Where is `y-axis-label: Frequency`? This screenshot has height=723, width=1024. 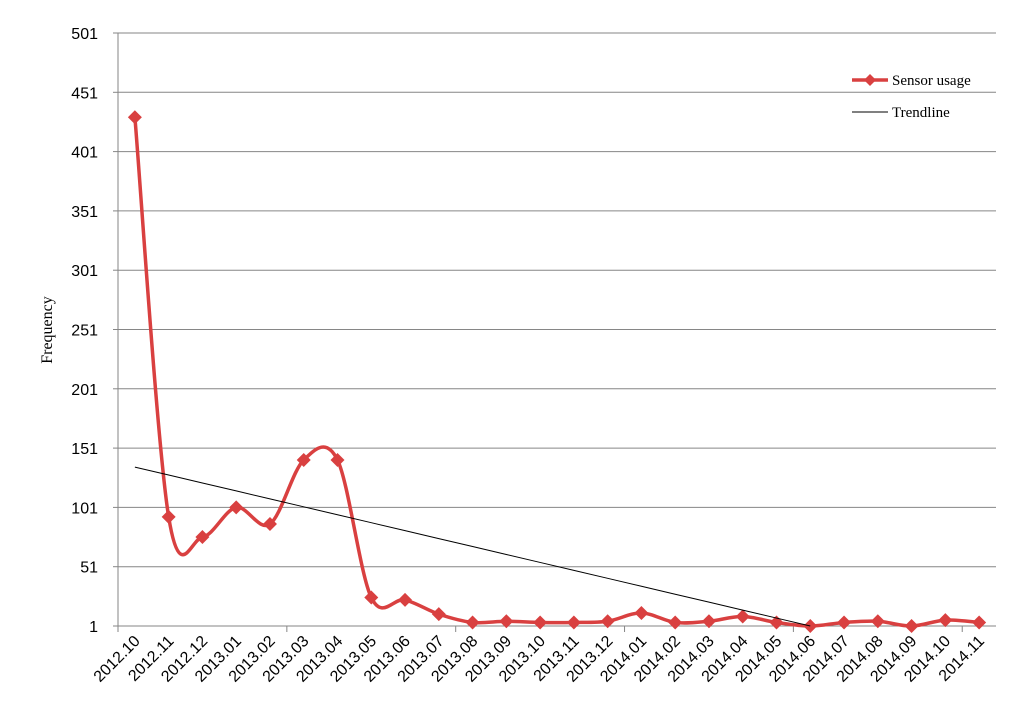
y-axis-label: Frequency is located at coordinates (47, 330).